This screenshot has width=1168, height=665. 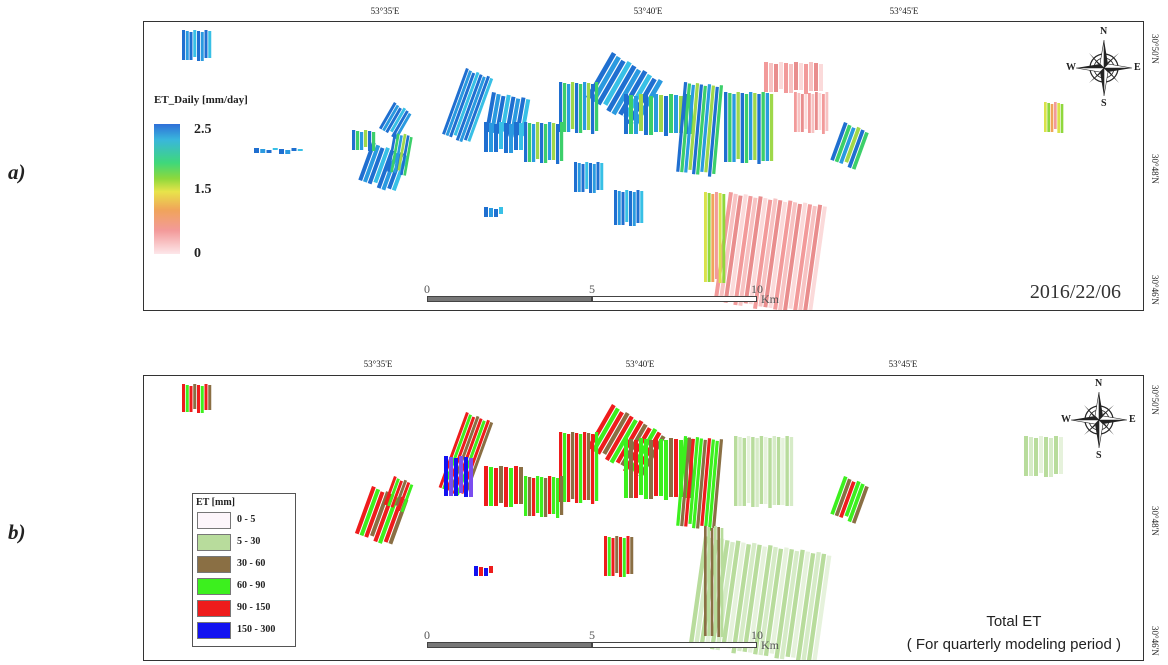 I want to click on legend-b-row: 150 - 300, so click(x=244, y=631).